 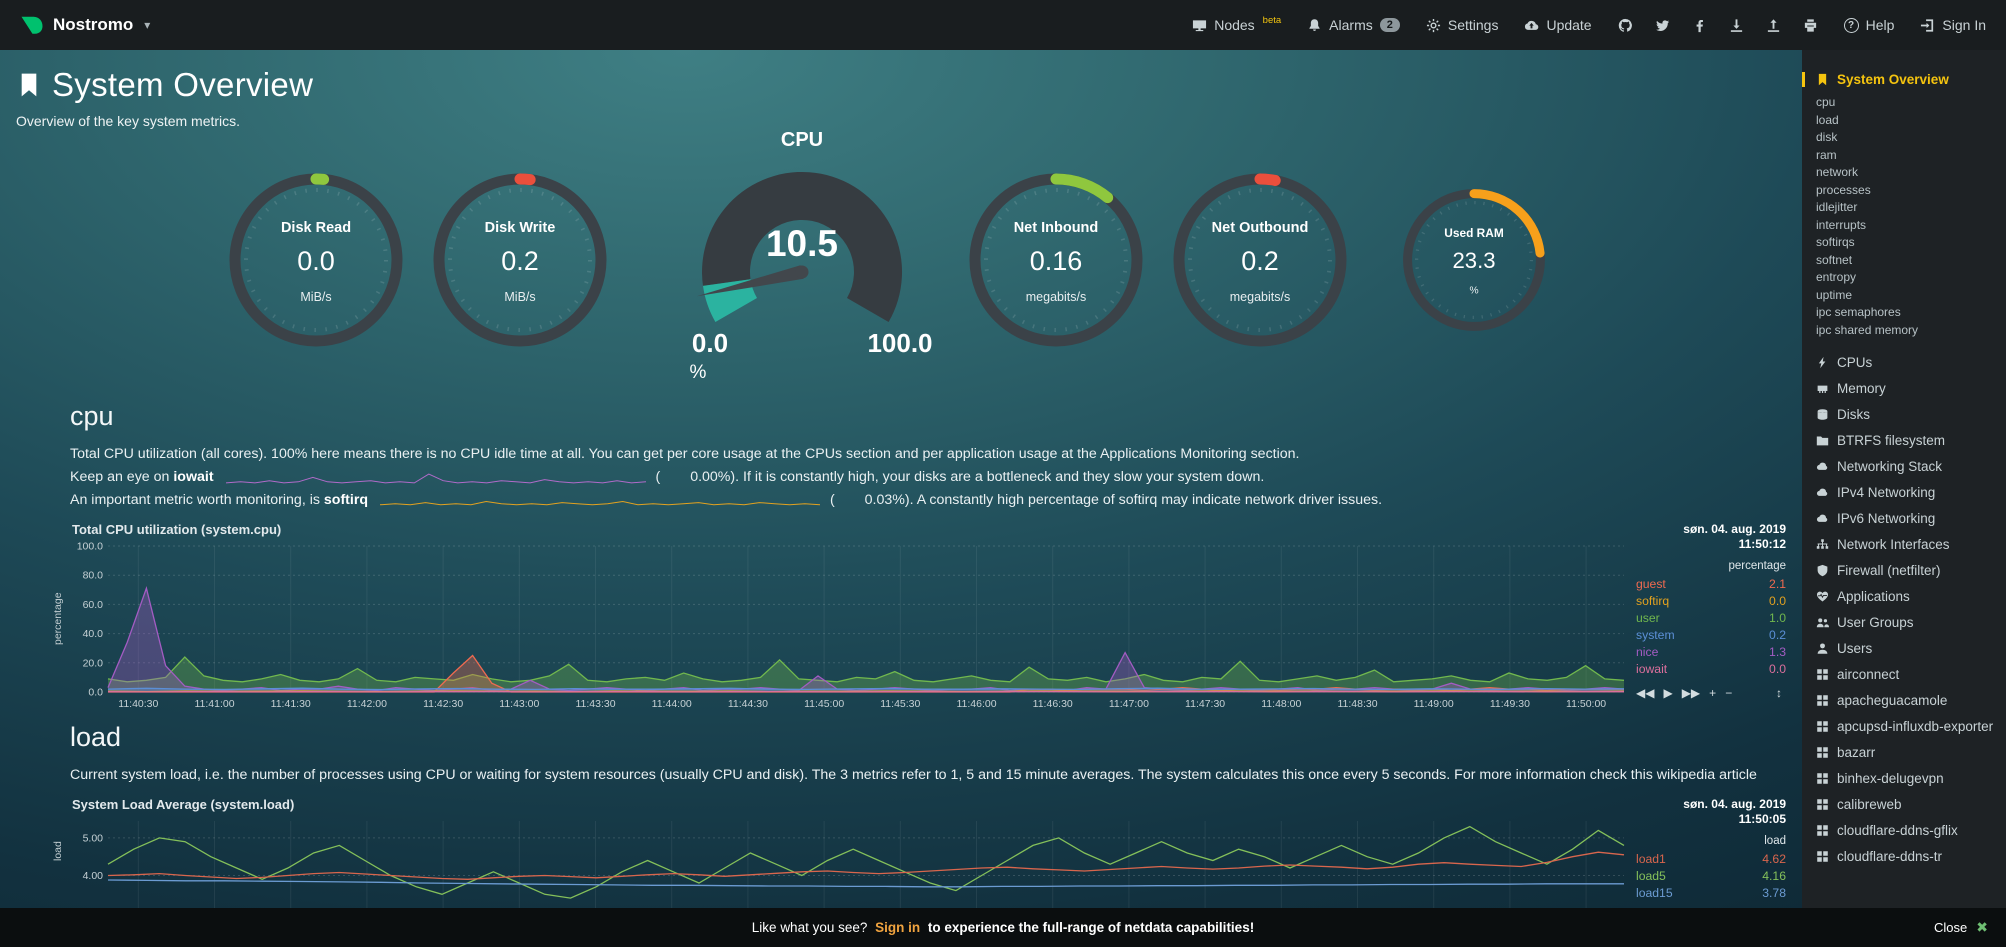 I want to click on toolbox-button: ▶▶, so click(x=1691, y=693).